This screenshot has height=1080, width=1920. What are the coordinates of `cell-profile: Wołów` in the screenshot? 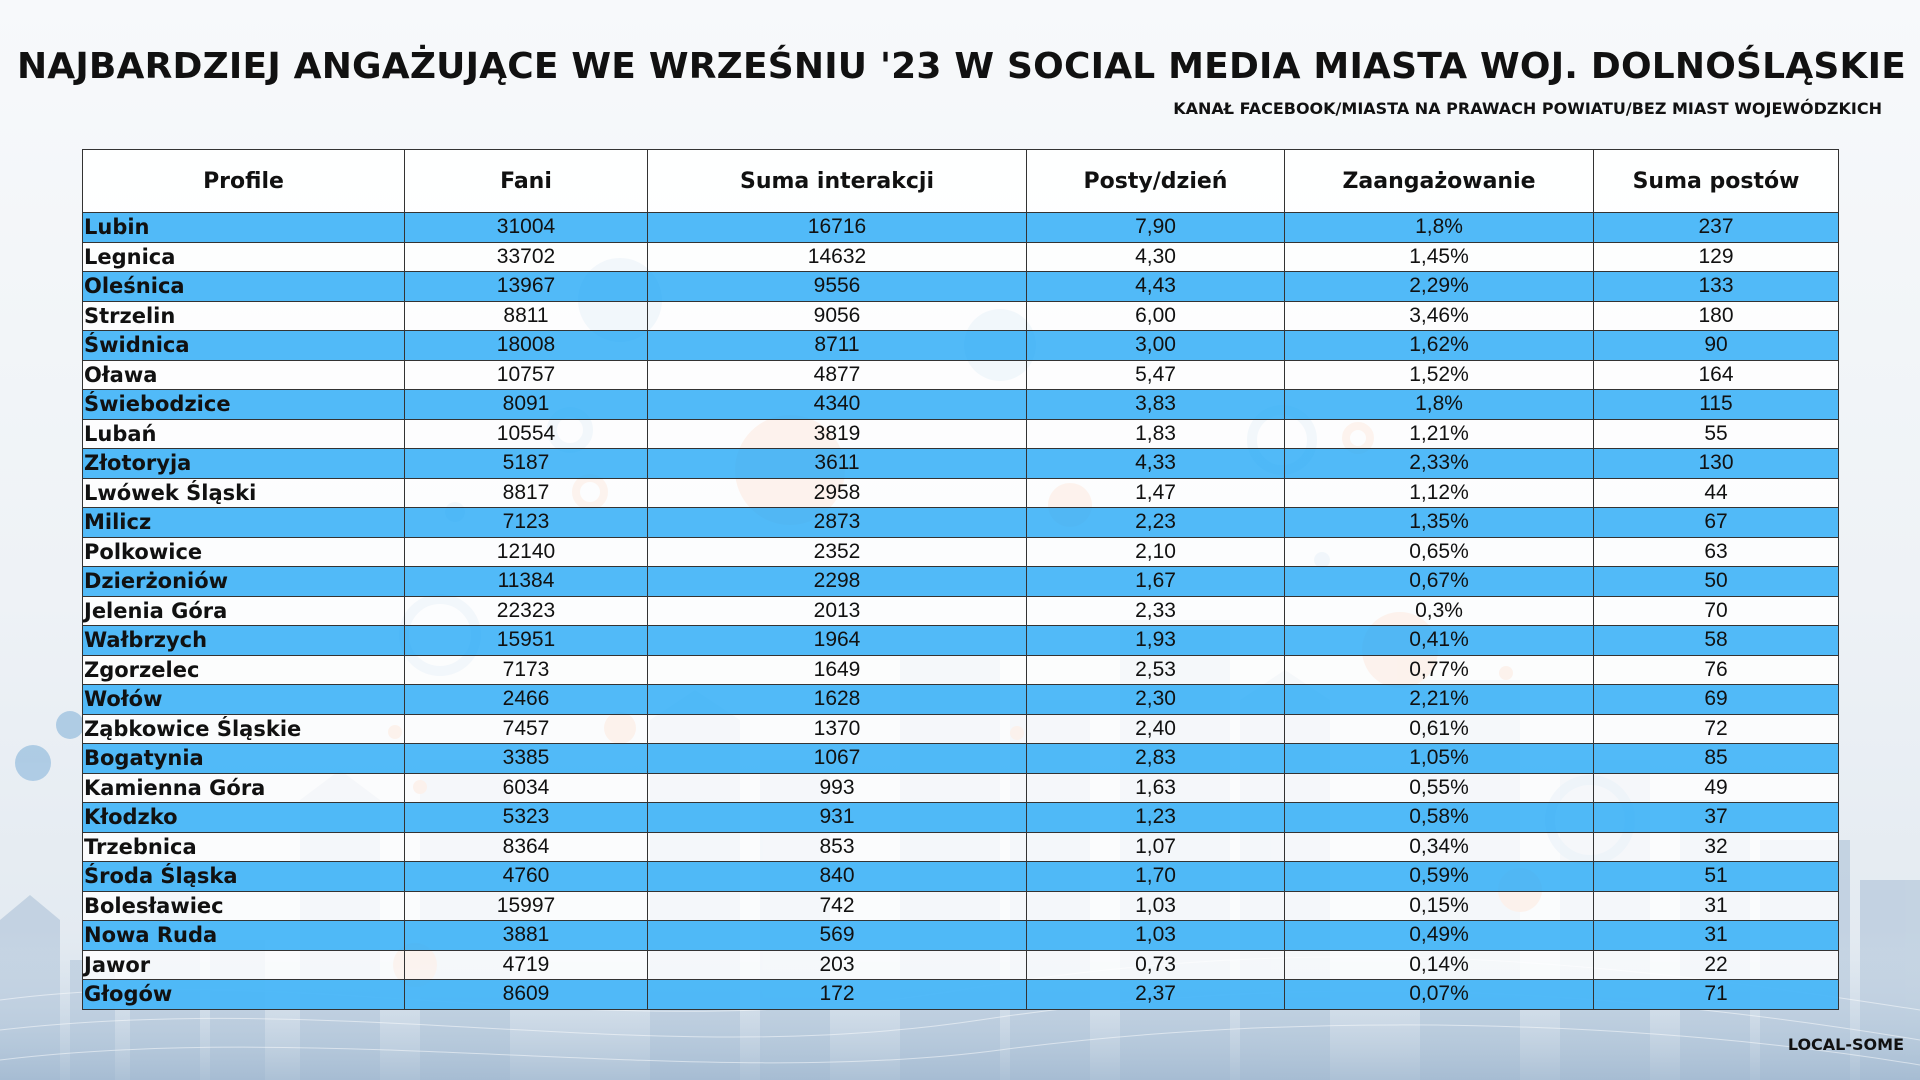 It's located at (243, 699).